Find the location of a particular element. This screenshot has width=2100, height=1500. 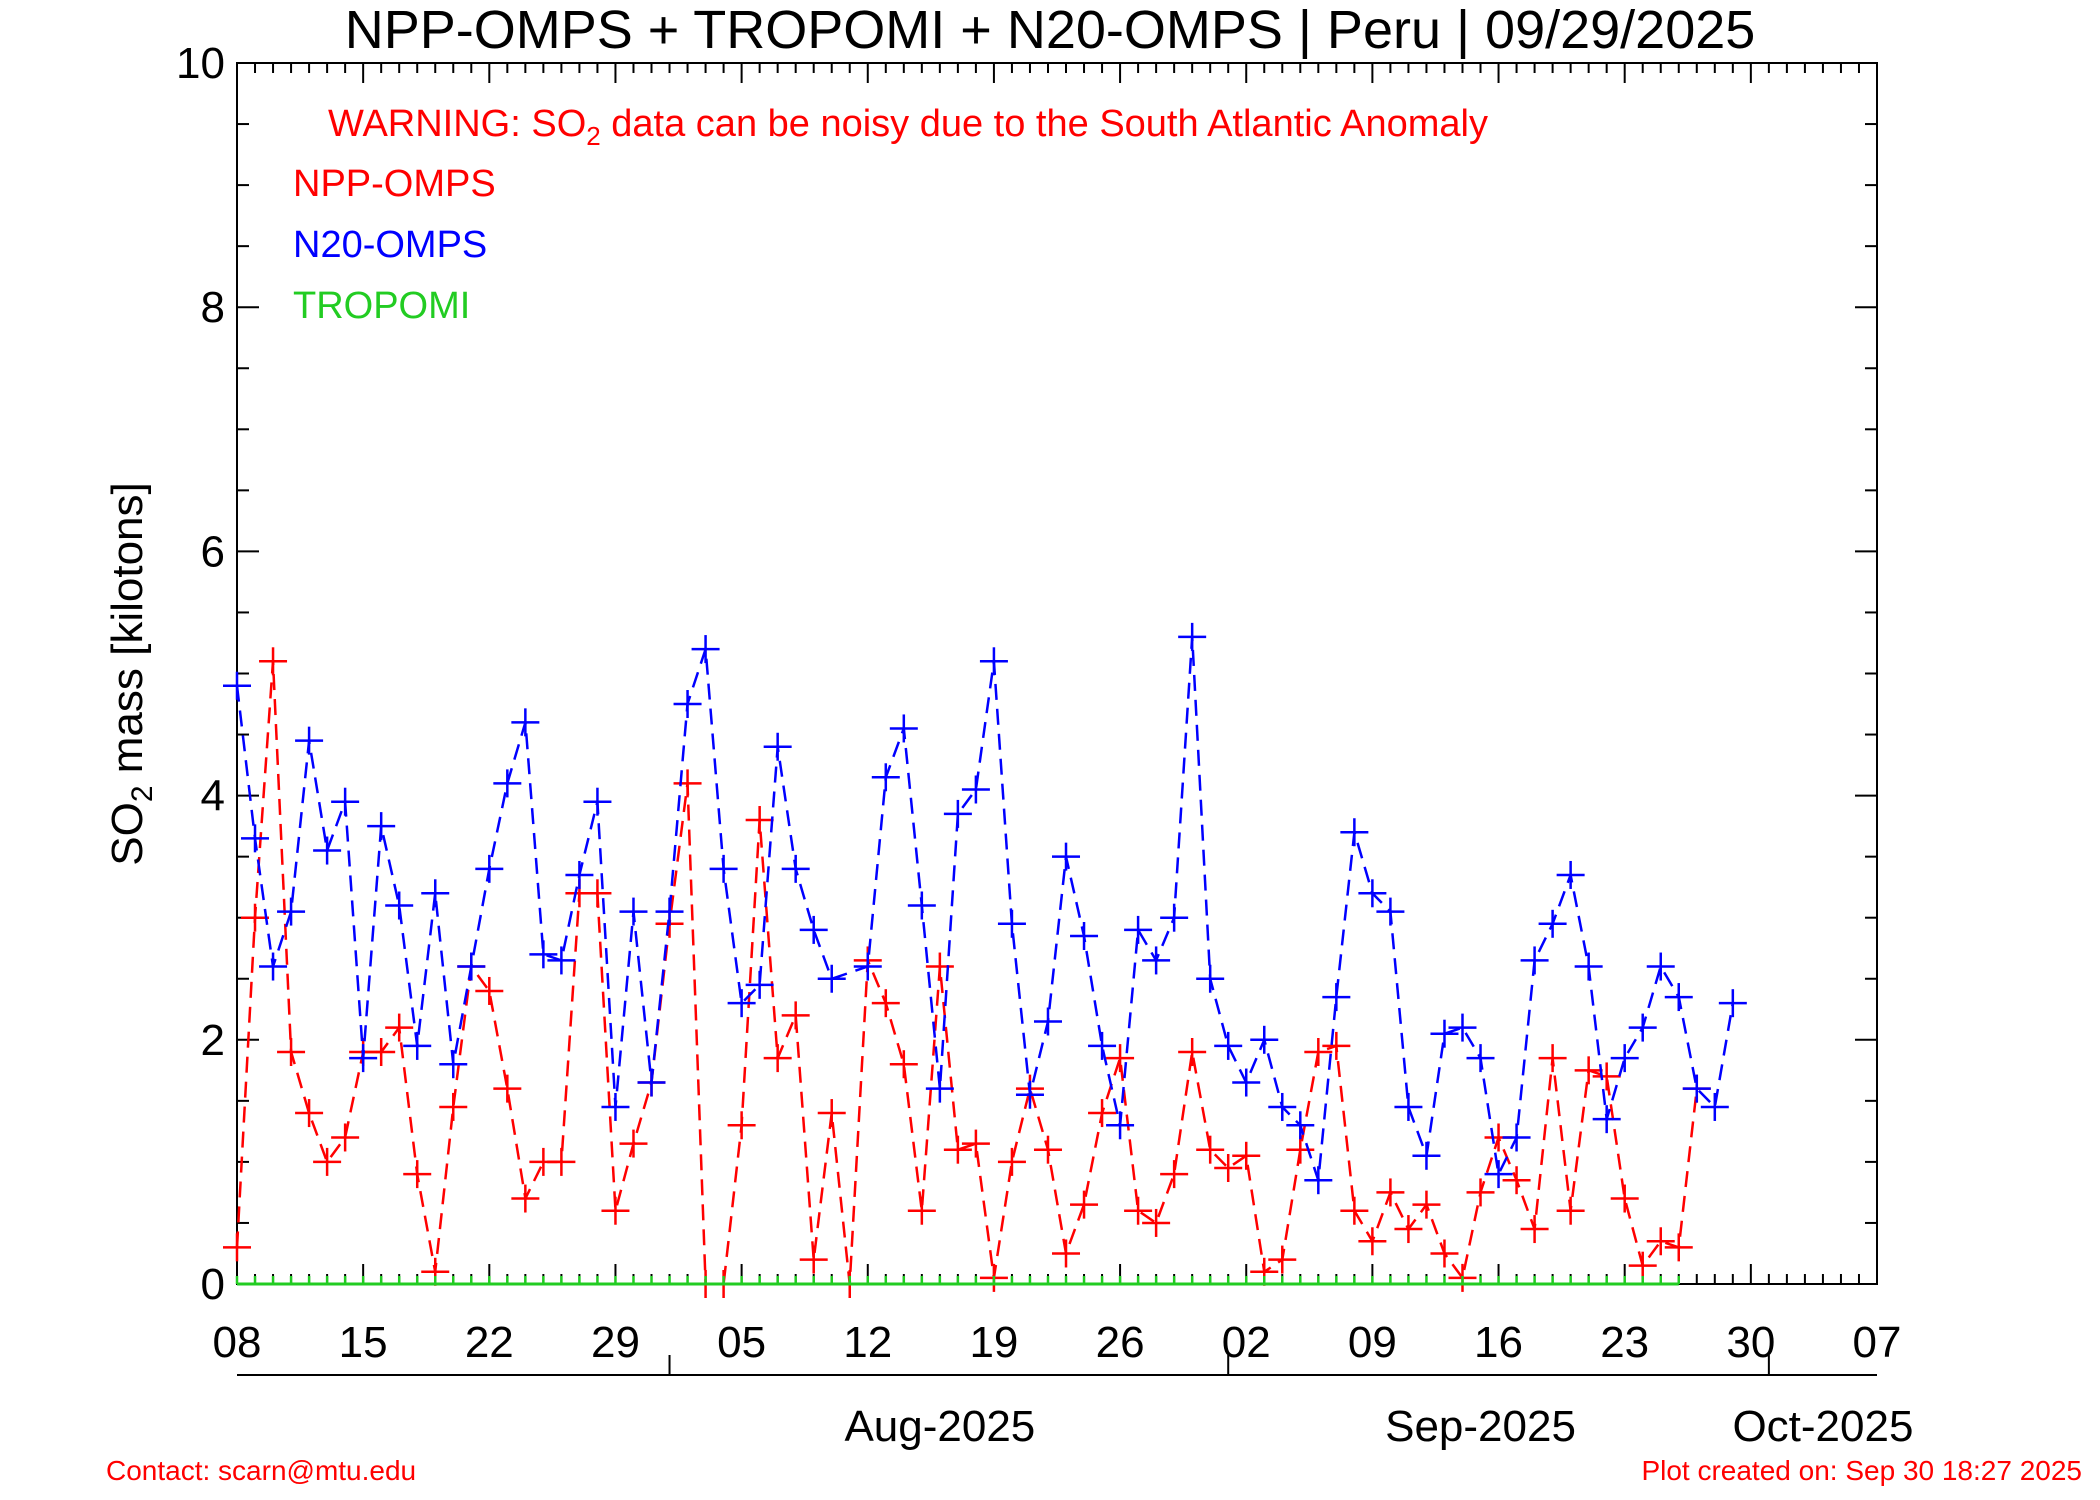

x-tick-label: 08 is located at coordinates (237, 1342).